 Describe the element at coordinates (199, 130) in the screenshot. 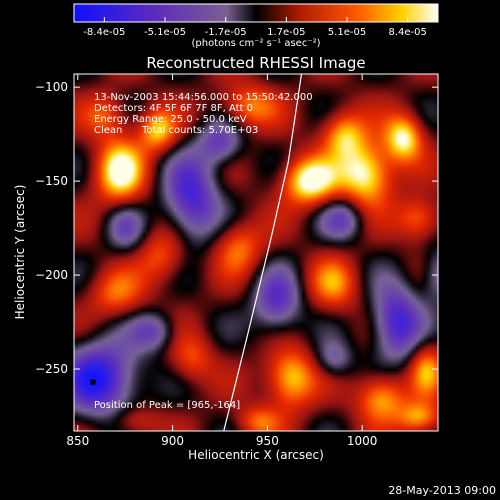

I see `annotation-total-counts: Total counts: 5.70E+03` at that location.